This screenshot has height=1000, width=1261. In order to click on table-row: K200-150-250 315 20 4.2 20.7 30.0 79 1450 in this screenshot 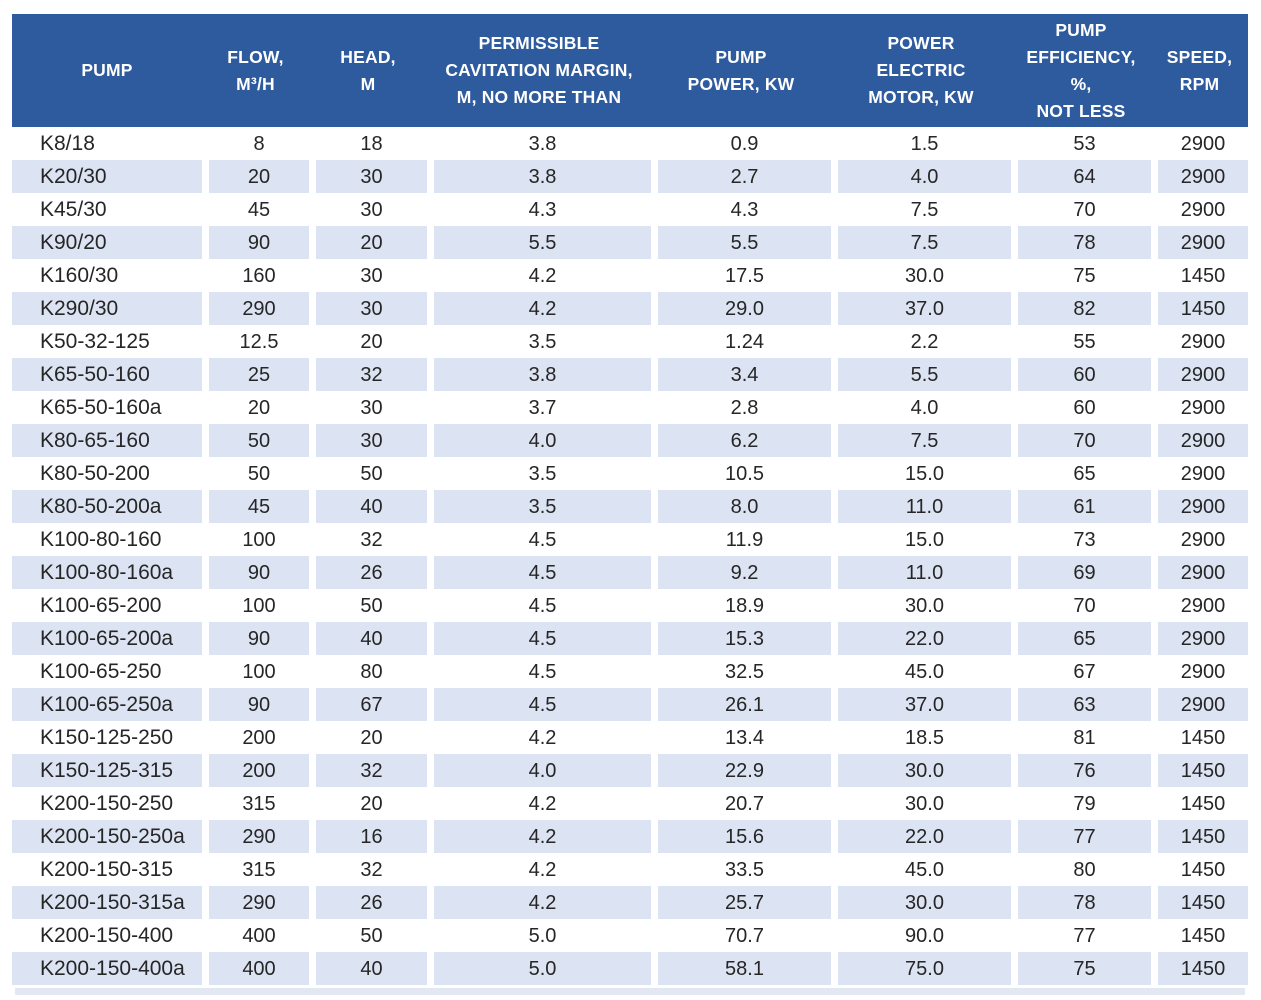, I will do `click(630, 803)`.